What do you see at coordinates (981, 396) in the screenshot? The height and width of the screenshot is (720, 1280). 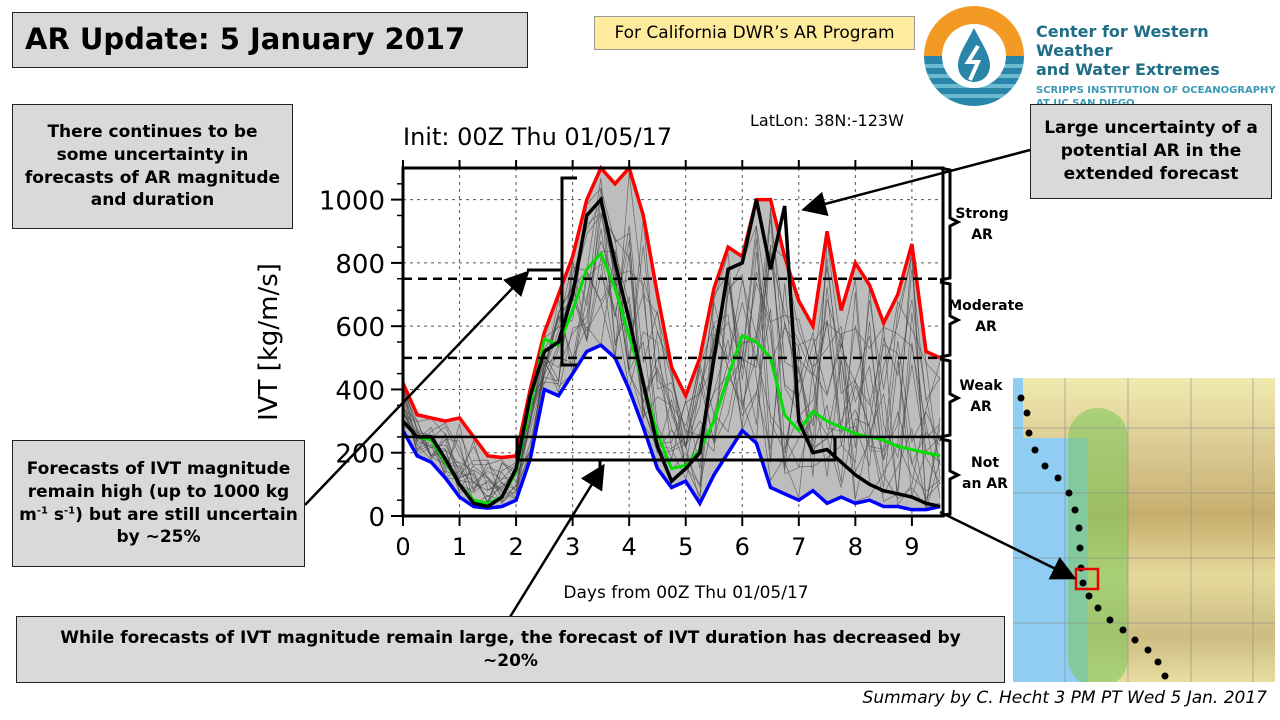 I see `category-weak-ar: Weak AR` at bounding box center [981, 396].